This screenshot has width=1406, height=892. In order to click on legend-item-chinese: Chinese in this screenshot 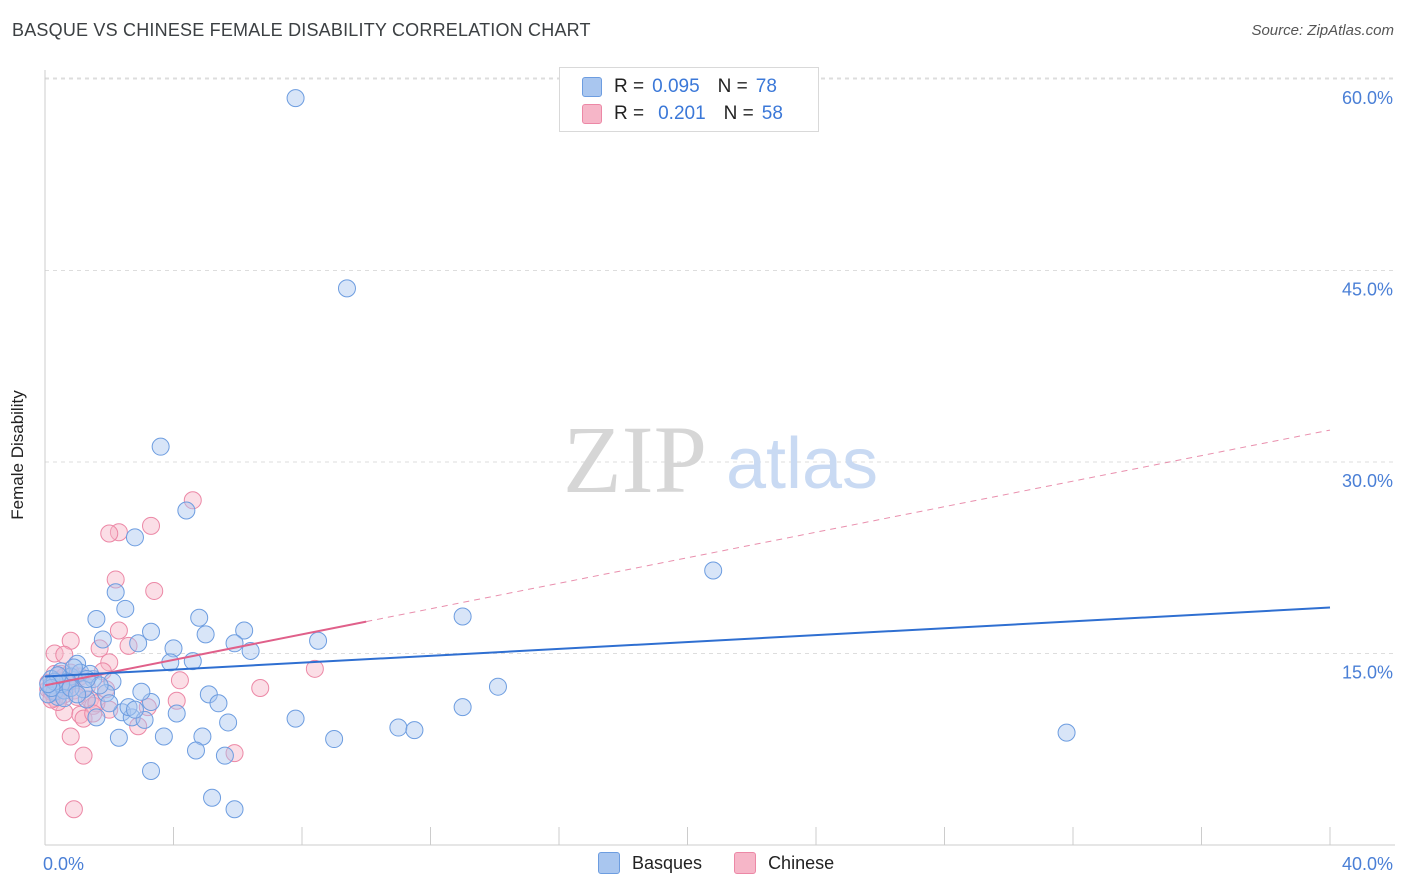, I will do `click(784, 863)`.